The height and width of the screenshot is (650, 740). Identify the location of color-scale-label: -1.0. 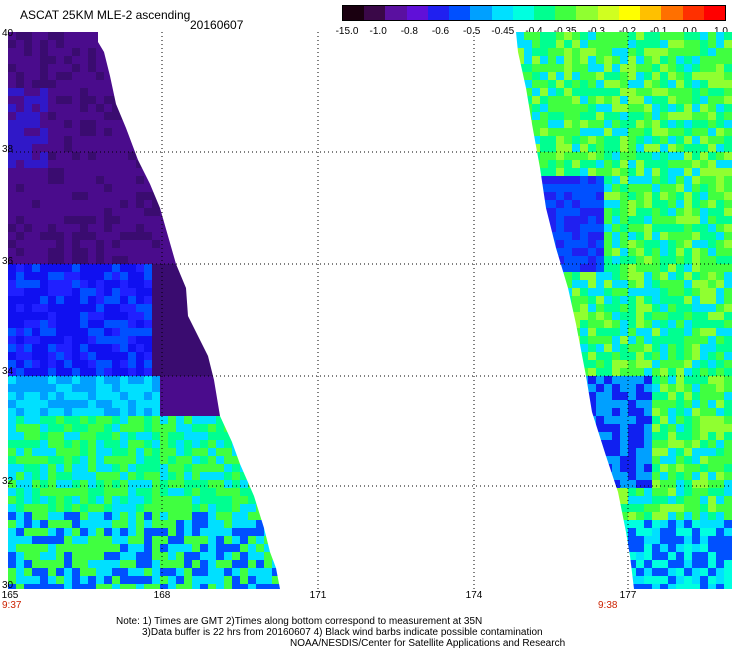
(378, 31).